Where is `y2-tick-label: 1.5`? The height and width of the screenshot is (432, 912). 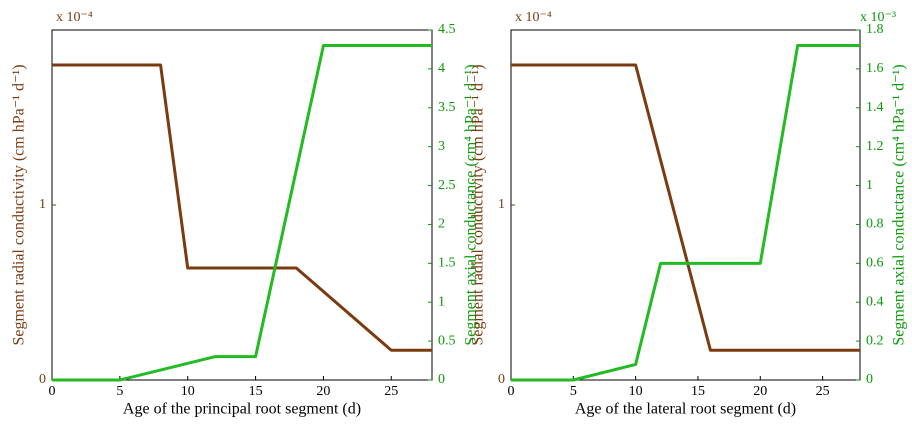
y2-tick-label: 1.5 is located at coordinates (447, 263).